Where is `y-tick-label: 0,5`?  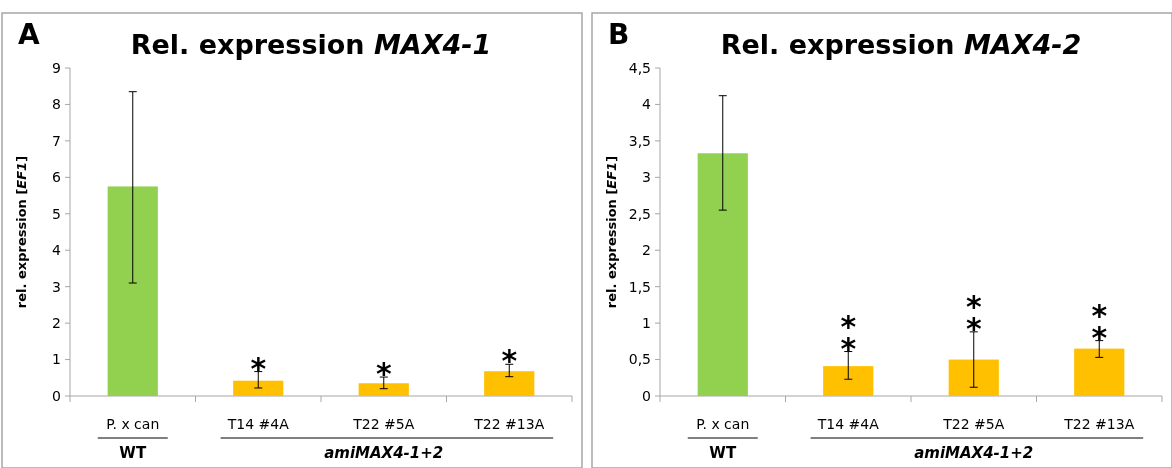
y-tick-label: 0,5 is located at coordinates (639, 359).